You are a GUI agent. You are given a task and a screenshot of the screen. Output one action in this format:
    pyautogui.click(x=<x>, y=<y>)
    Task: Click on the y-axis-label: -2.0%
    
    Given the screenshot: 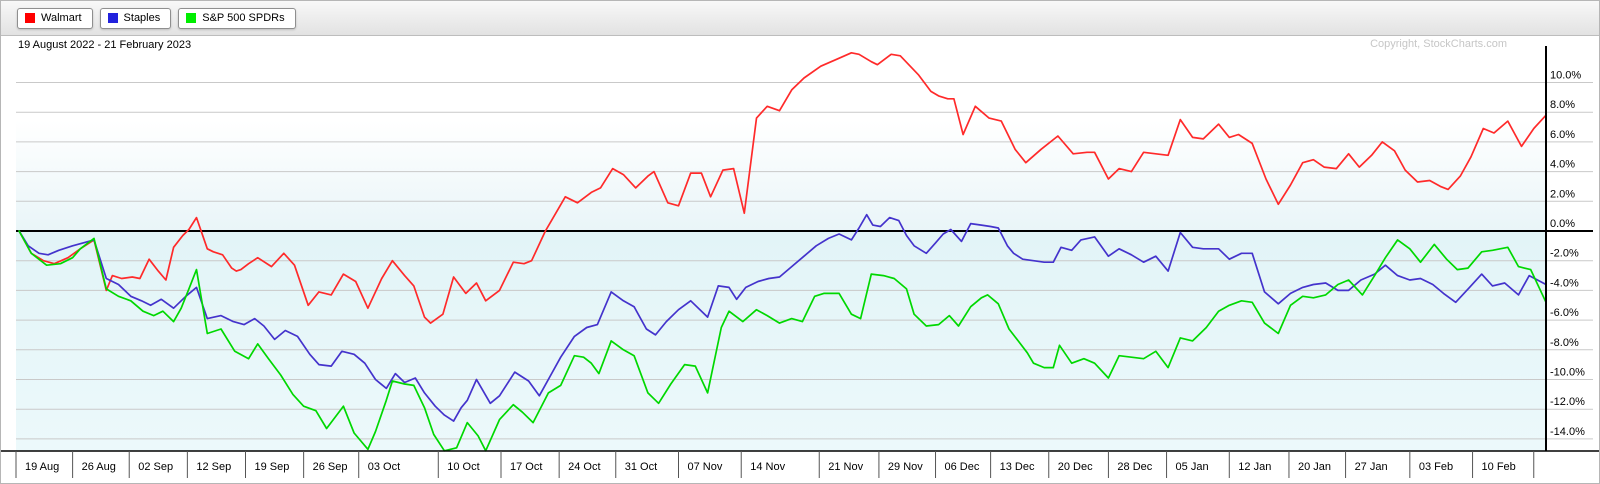 What is the action you would take?
    pyautogui.click(x=1564, y=254)
    